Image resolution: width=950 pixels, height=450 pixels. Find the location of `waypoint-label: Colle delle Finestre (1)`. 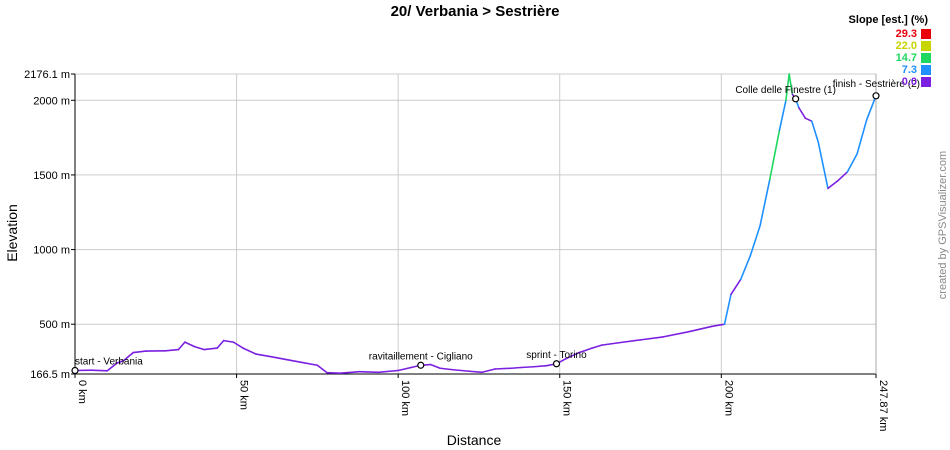

waypoint-label: Colle delle Finestre (1) is located at coordinates (785, 90).